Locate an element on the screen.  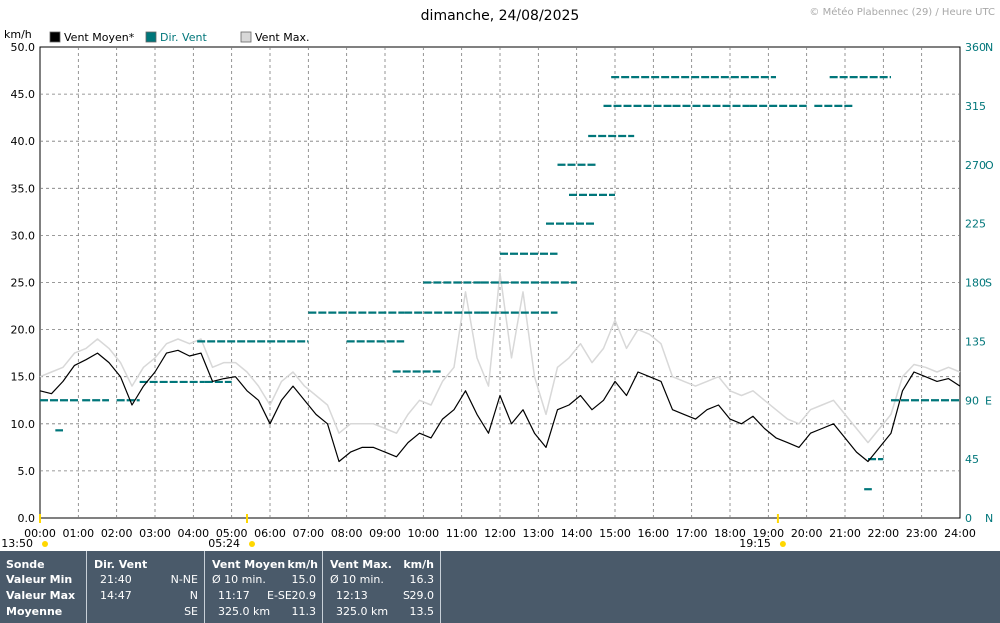
dir-max-time: 14:47 is located at coordinates (116, 595).